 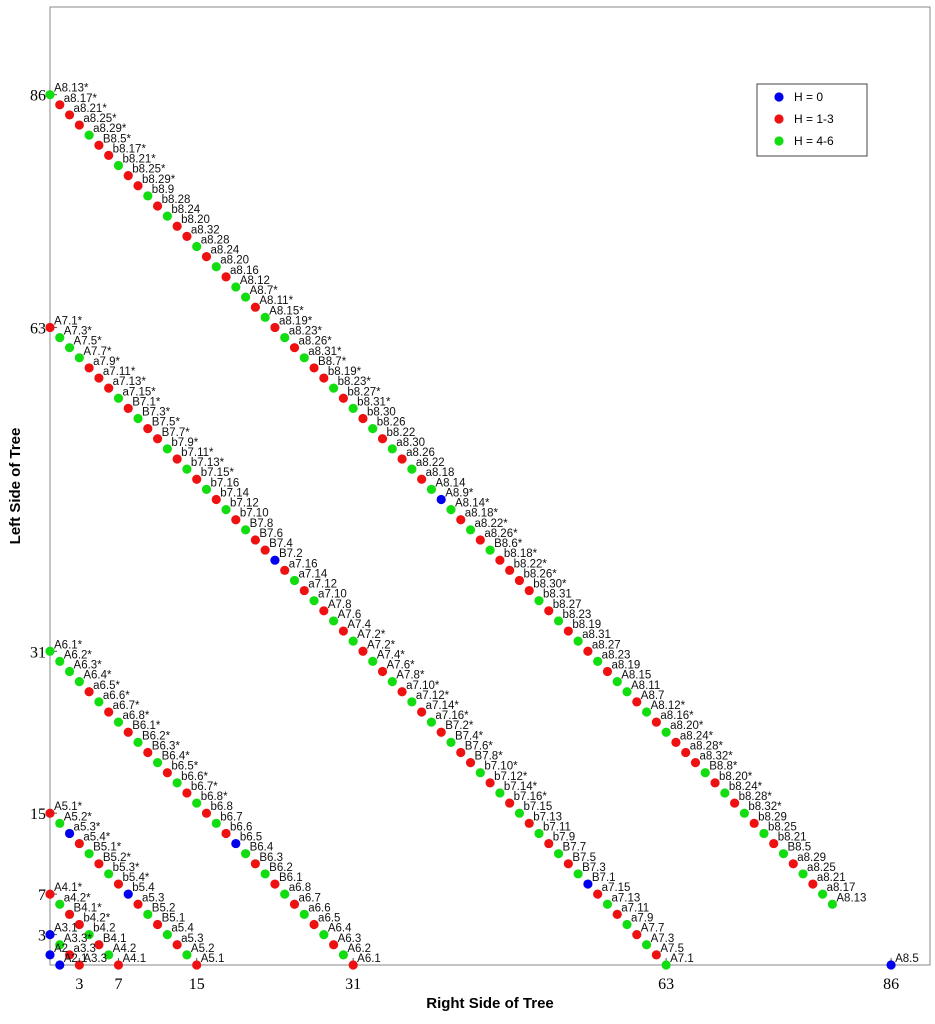 What do you see at coordinates (156, 736) in the screenshot?
I see `point-label: B6.2*` at bounding box center [156, 736].